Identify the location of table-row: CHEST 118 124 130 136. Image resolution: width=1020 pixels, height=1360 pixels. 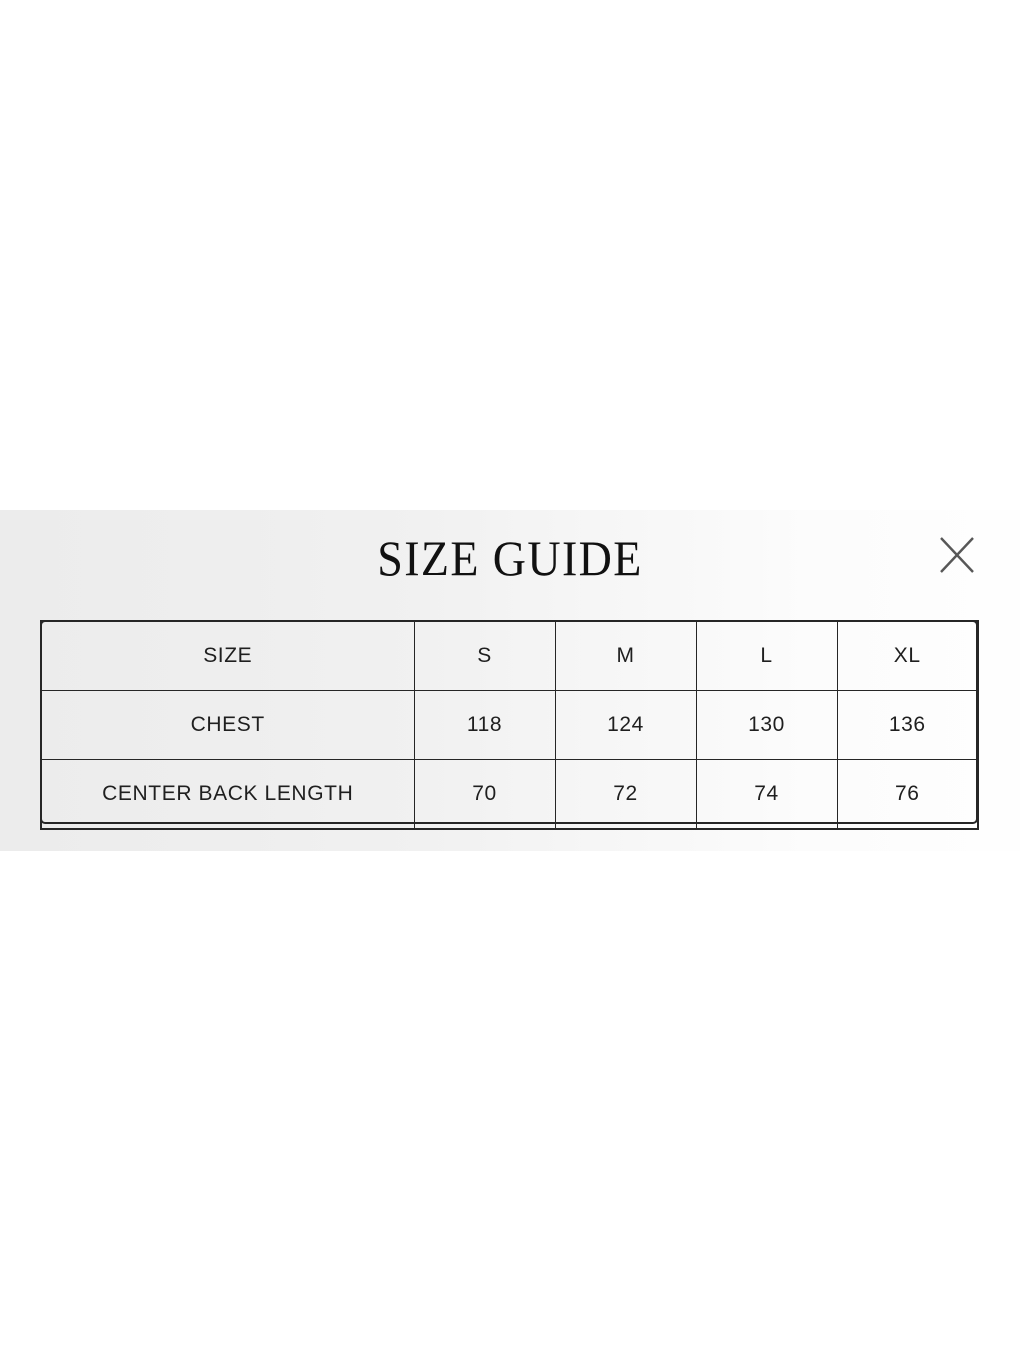
(509, 725).